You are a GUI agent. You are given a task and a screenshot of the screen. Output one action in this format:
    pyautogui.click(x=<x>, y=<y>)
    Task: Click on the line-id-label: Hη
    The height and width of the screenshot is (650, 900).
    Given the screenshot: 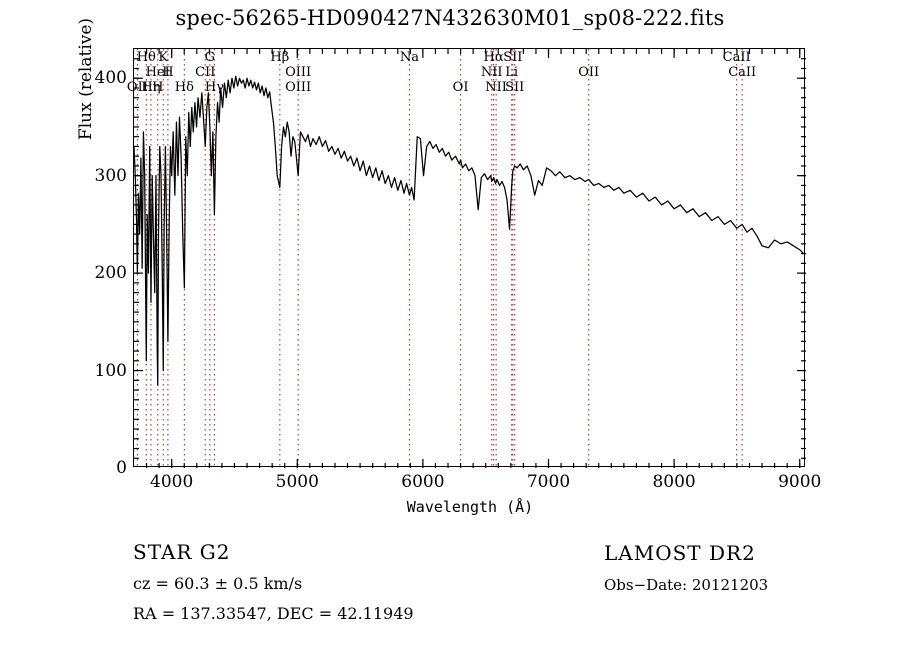 What is the action you would take?
    pyautogui.click(x=151, y=87)
    